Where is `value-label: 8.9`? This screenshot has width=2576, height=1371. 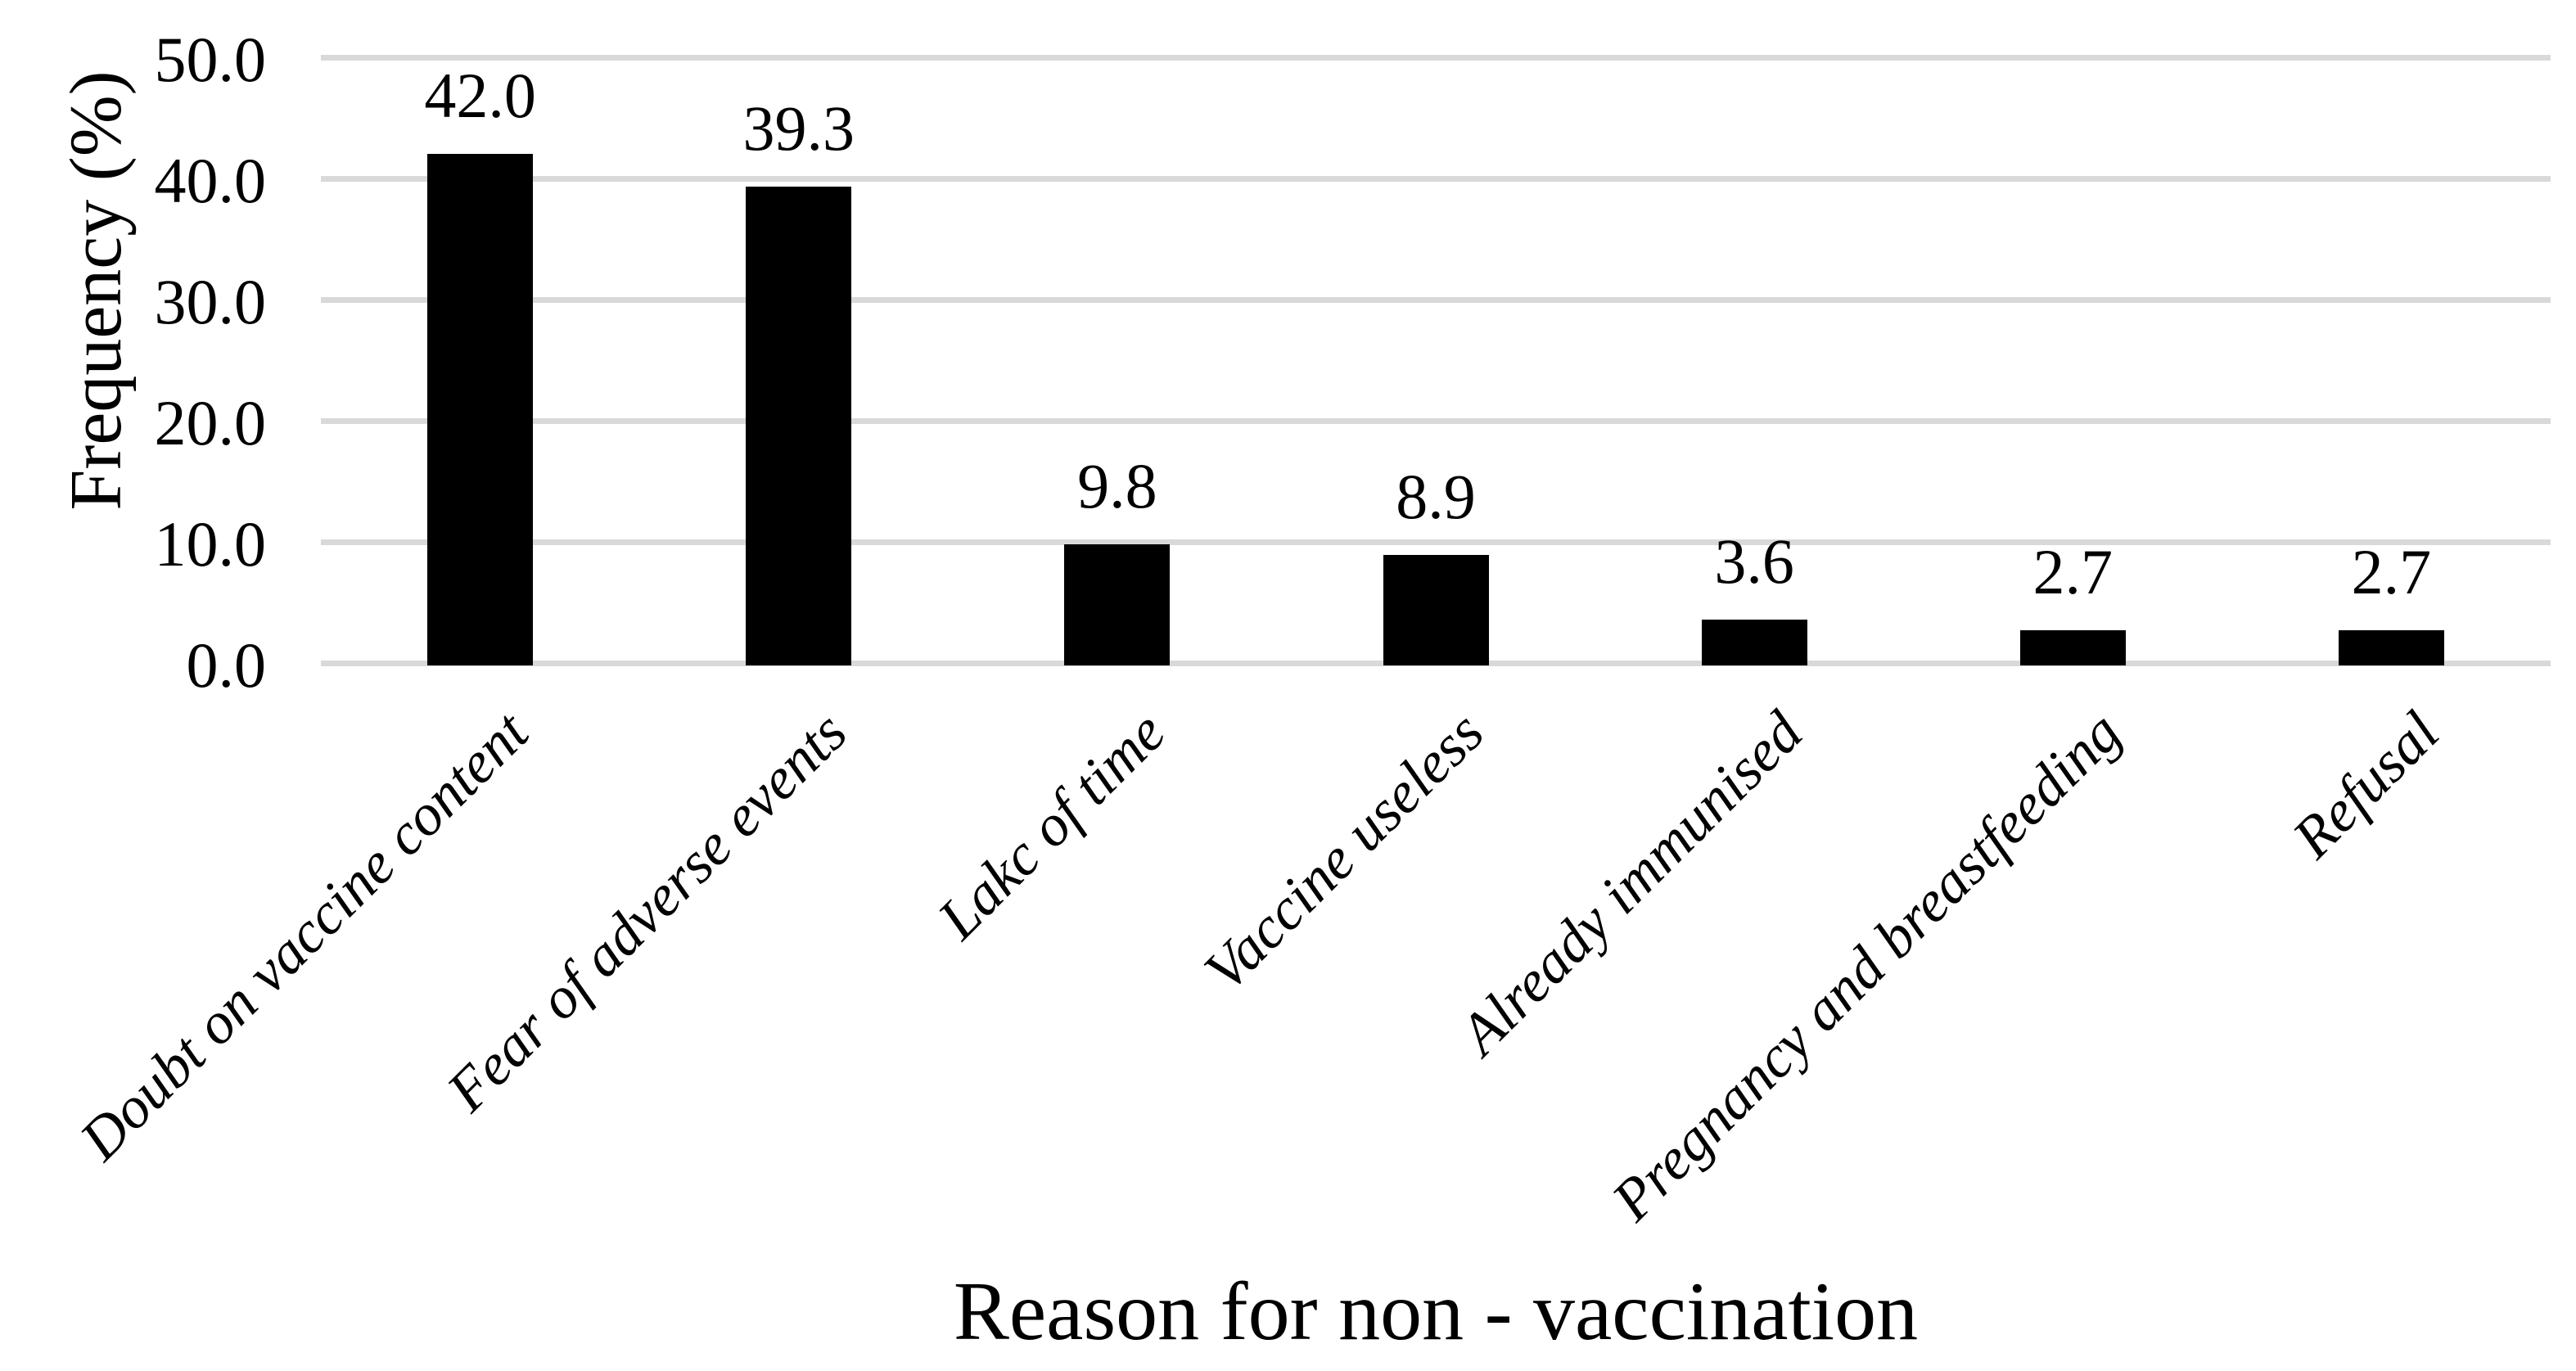
value-label: 8.9 is located at coordinates (1436, 497).